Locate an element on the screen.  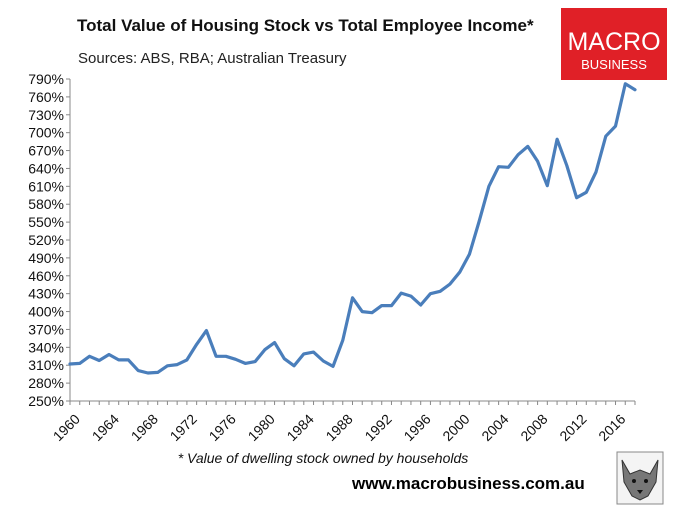
logo-macro-text: MACRO is located at coordinates (613, 42).